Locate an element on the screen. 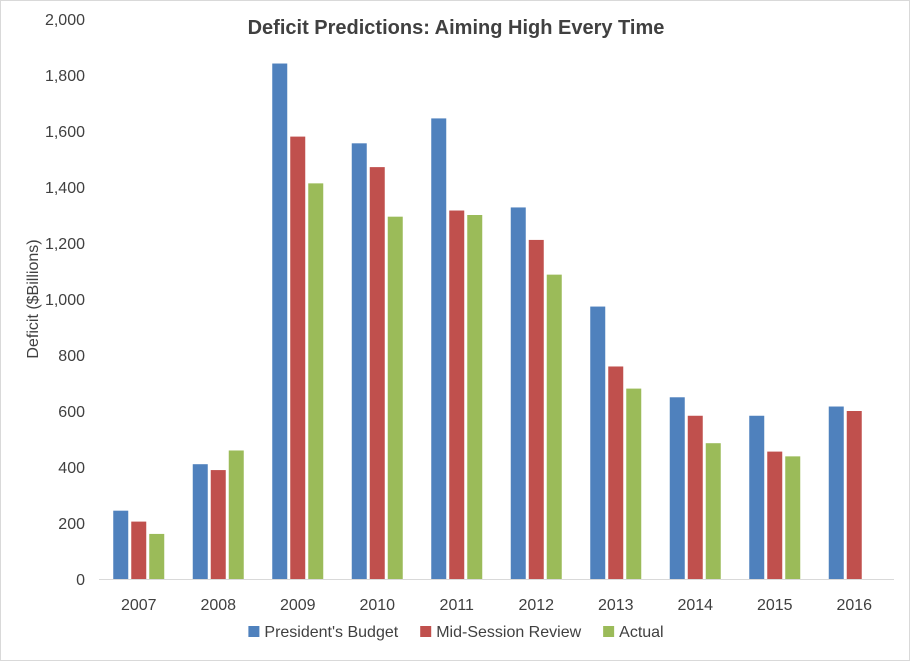 Image resolution: width=910 pixels, height=665 pixels. x-tick-label: 2007 is located at coordinates (139, 605).